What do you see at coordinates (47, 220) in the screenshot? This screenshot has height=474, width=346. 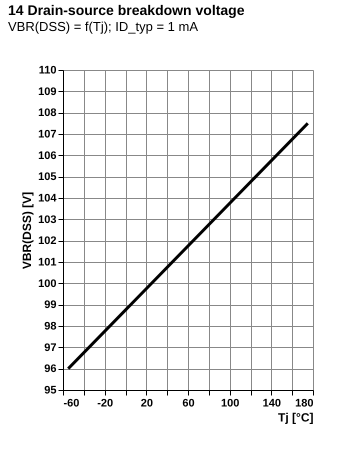 I see `y-tick-label: 103` at bounding box center [47, 220].